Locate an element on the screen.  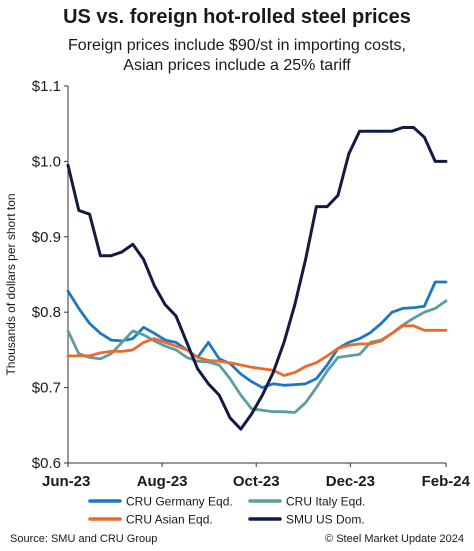
copyright-note: © Steel Market Update 2024 is located at coordinates (394, 539).